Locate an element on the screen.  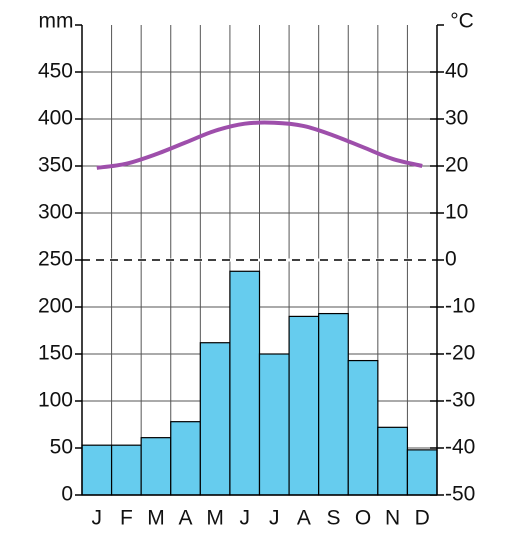
x-tick-label: D is located at coordinates (422, 518).